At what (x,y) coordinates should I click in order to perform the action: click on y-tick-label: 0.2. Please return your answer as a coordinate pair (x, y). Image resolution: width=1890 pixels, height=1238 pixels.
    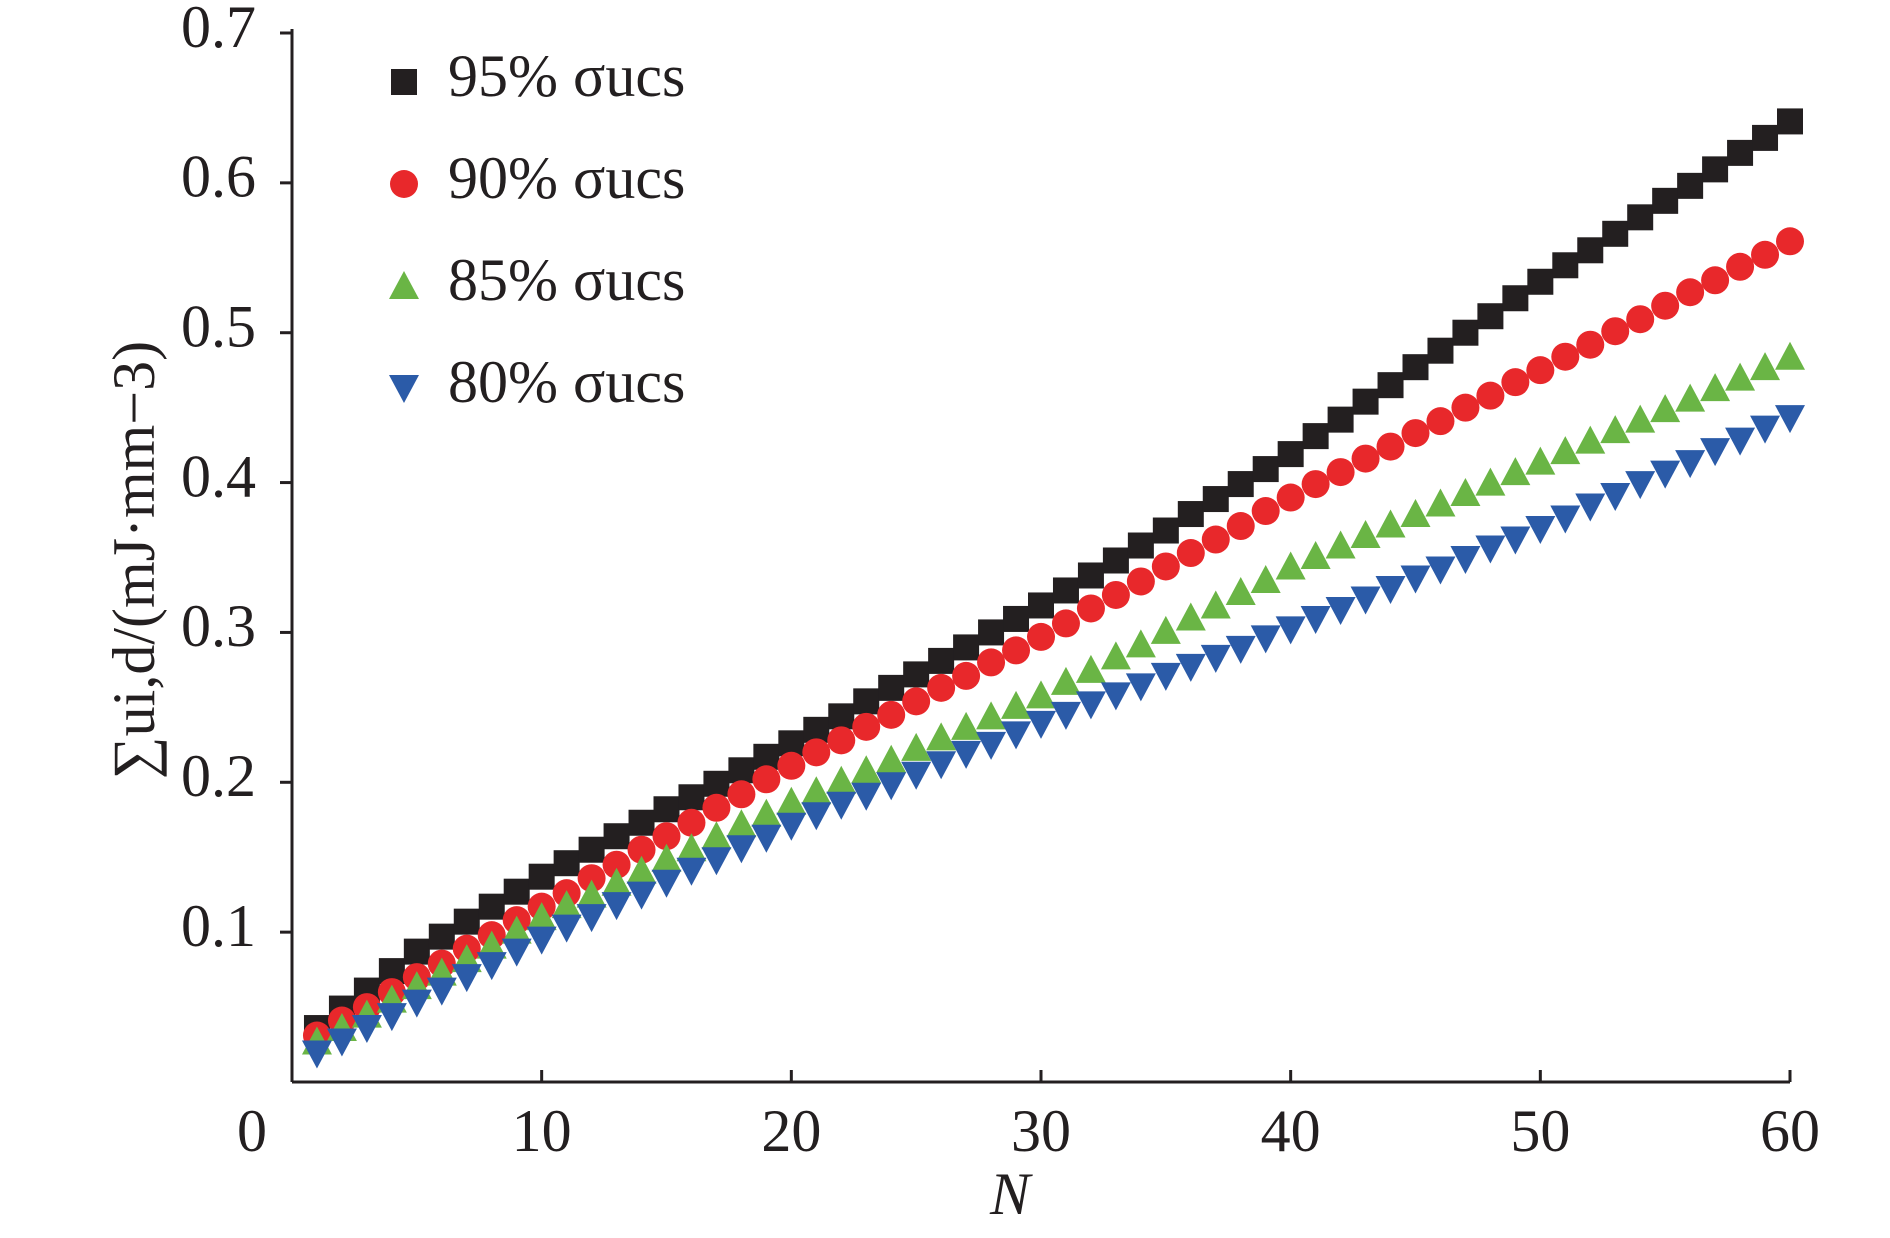
    Looking at the image, I should click on (218, 776).